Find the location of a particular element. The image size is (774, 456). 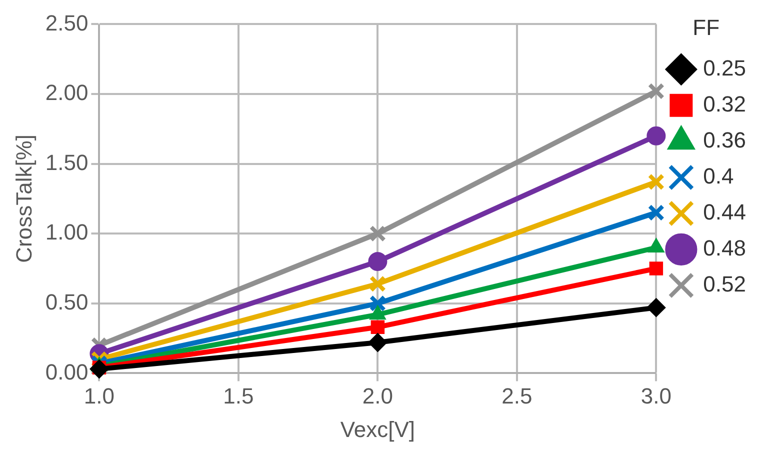

legend-label: 0.36 is located at coordinates (724, 139).